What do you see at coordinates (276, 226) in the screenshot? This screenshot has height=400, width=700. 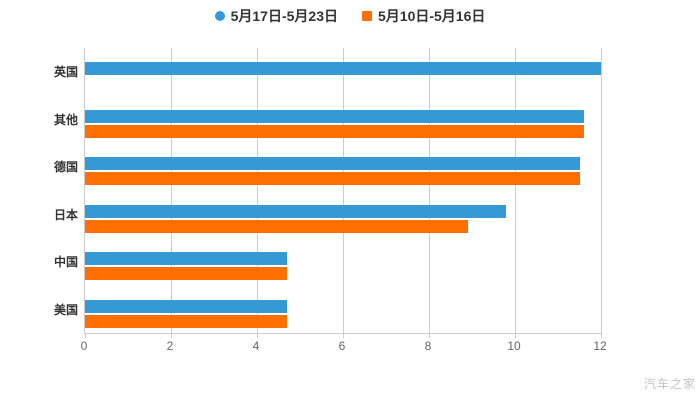 I see `bar-日本-series-2` at bounding box center [276, 226].